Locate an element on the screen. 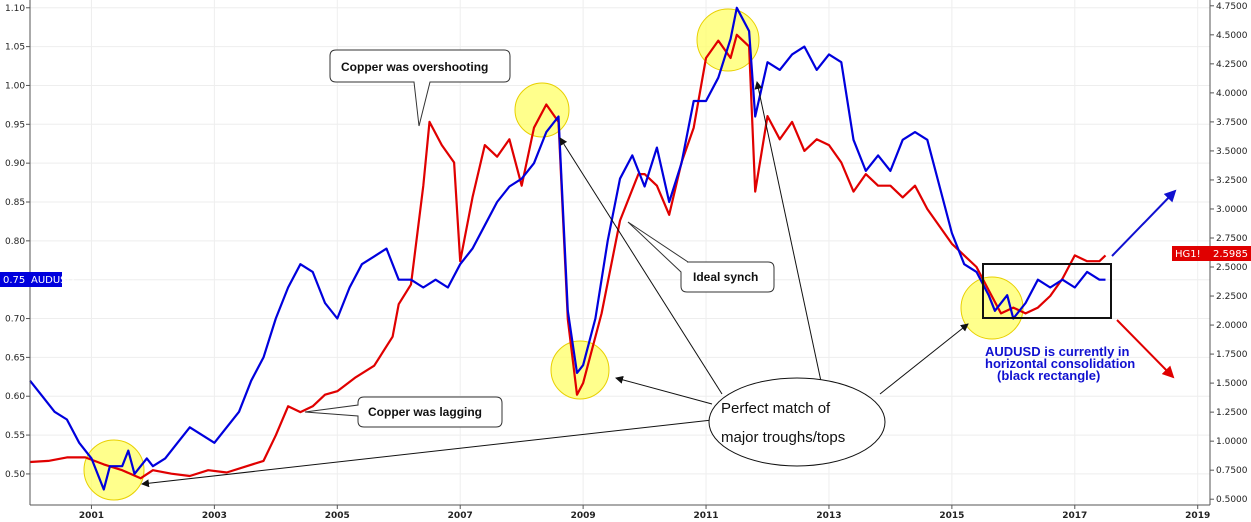 Image resolution: width=1251 pixels, height=522 pixels. callout-overshooting-text: Copper was overshooting is located at coordinates (414, 67).